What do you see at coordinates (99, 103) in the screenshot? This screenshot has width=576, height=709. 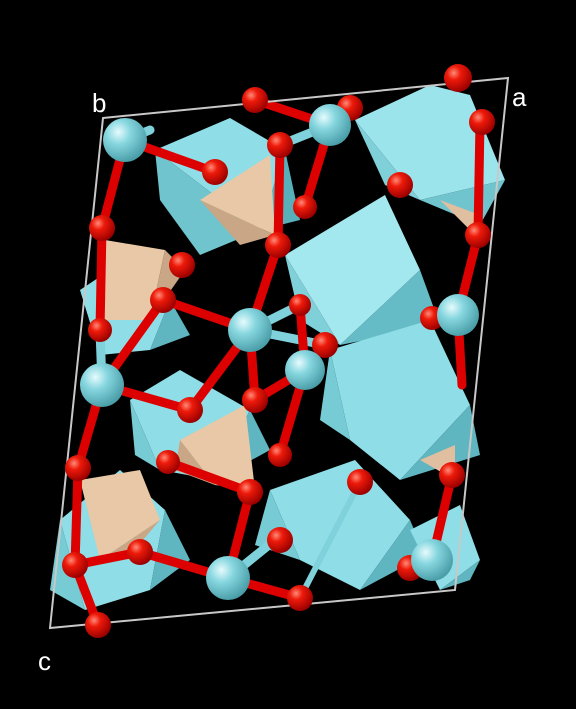 I see `axis-label-b: b` at bounding box center [99, 103].